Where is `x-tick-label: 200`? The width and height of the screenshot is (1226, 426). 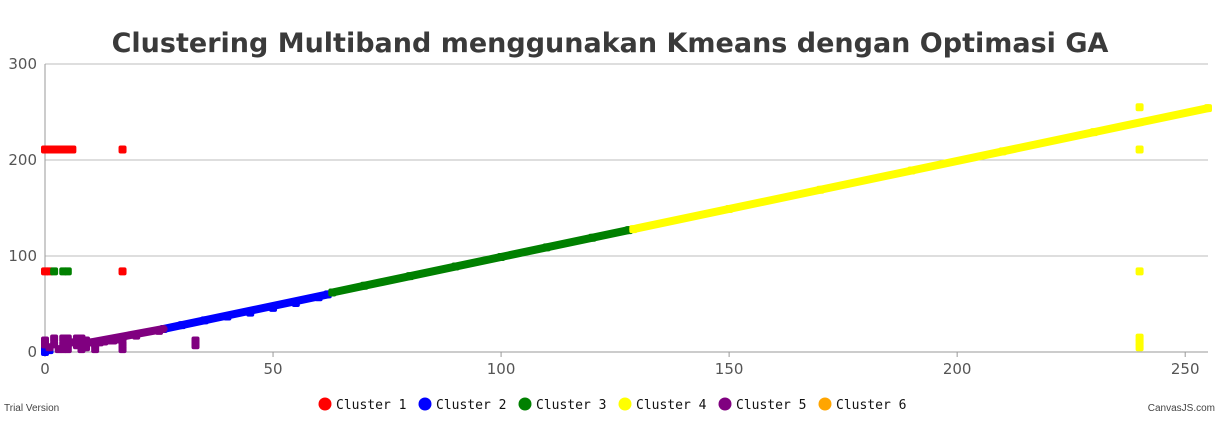
x-tick-label: 200 is located at coordinates (957, 369).